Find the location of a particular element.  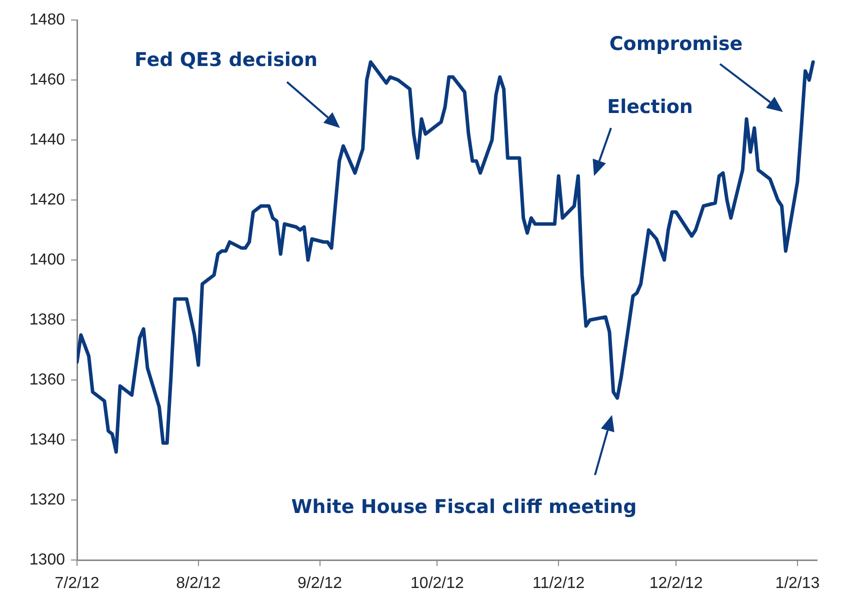

y-tick-label: 1360 is located at coordinates (47, 379).